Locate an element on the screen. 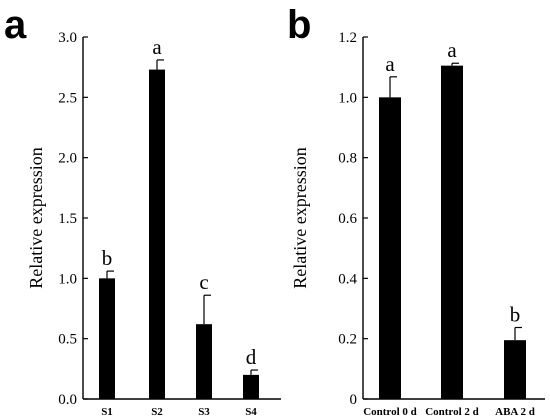 This screenshot has width=550, height=420. panel-b-y-tick-label: 0.6 is located at coordinates (347, 219).